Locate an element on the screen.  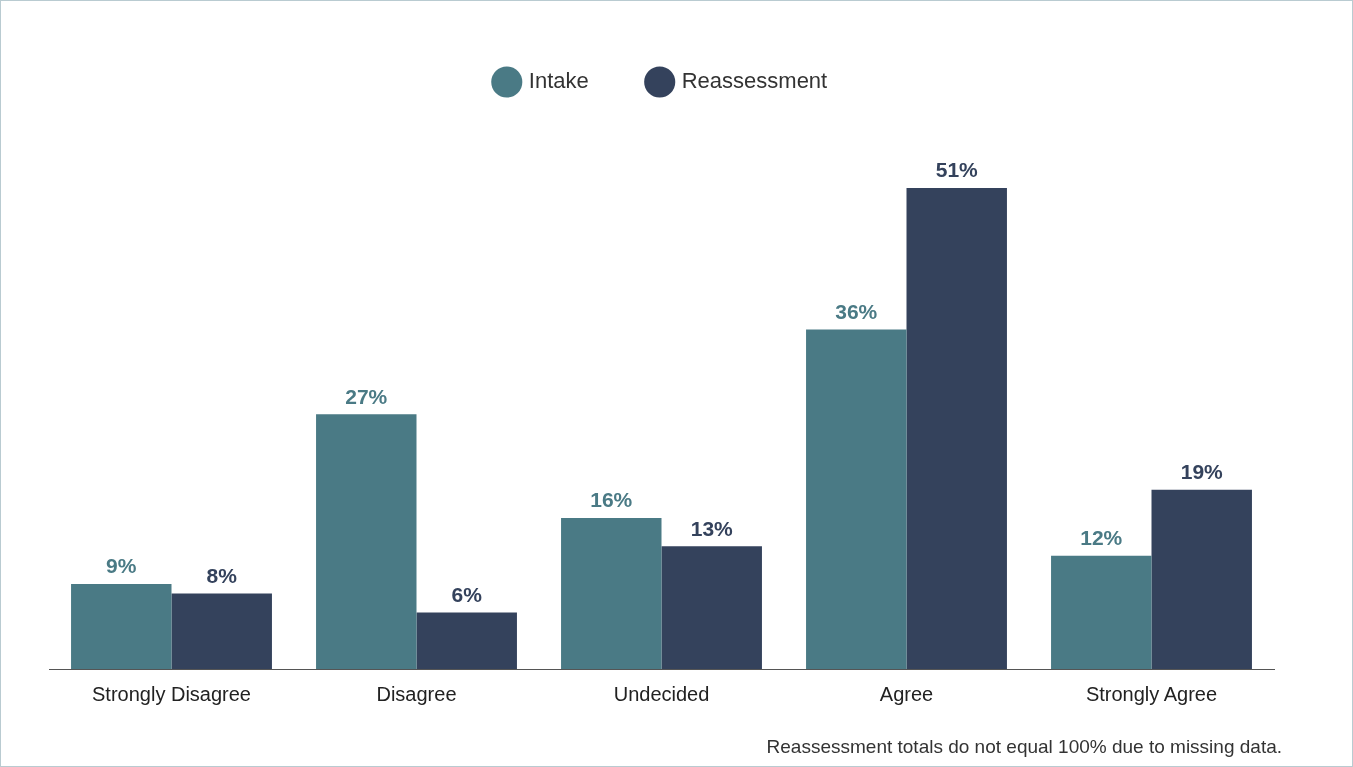
data-label: 6% is located at coordinates (467, 594).